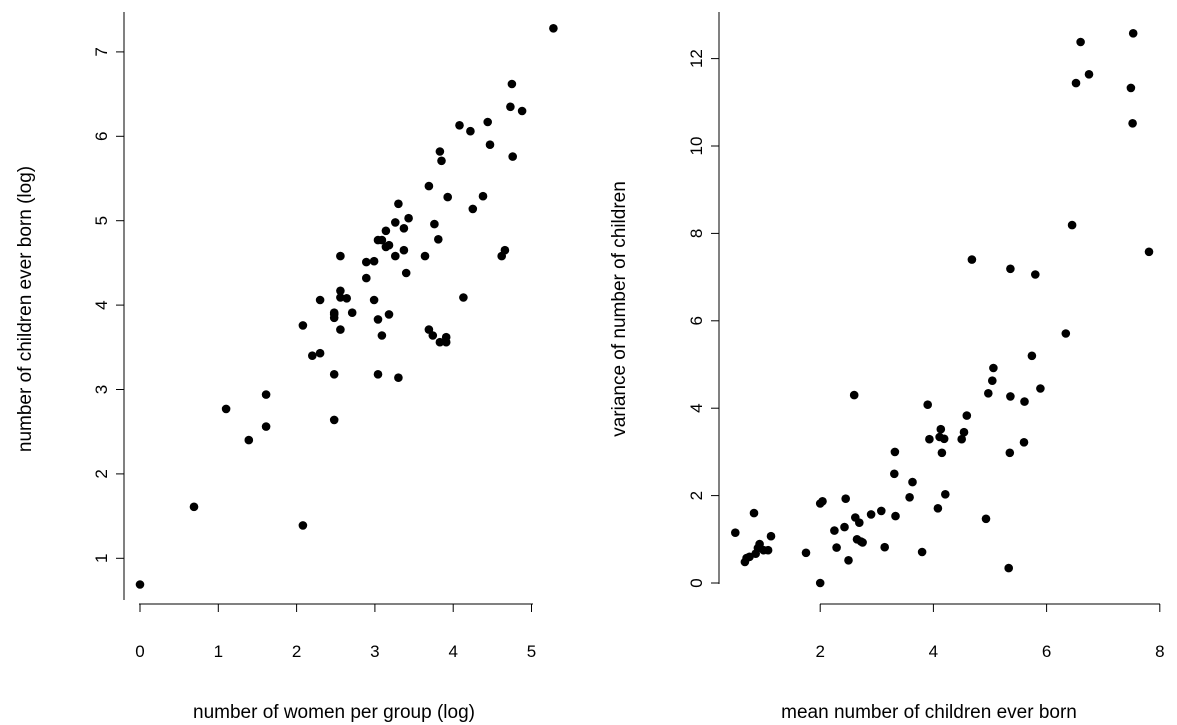 The height and width of the screenshot is (725, 1177). What do you see at coordinates (101, 558) in the screenshot?
I see `left-y-tick-label: 1` at bounding box center [101, 558].